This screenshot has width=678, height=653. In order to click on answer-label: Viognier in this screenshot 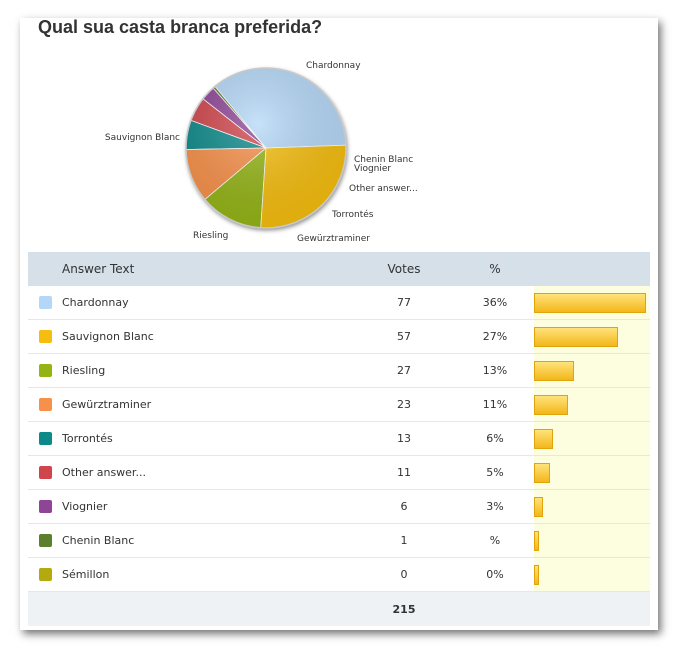, I will do `click(207, 506)`.